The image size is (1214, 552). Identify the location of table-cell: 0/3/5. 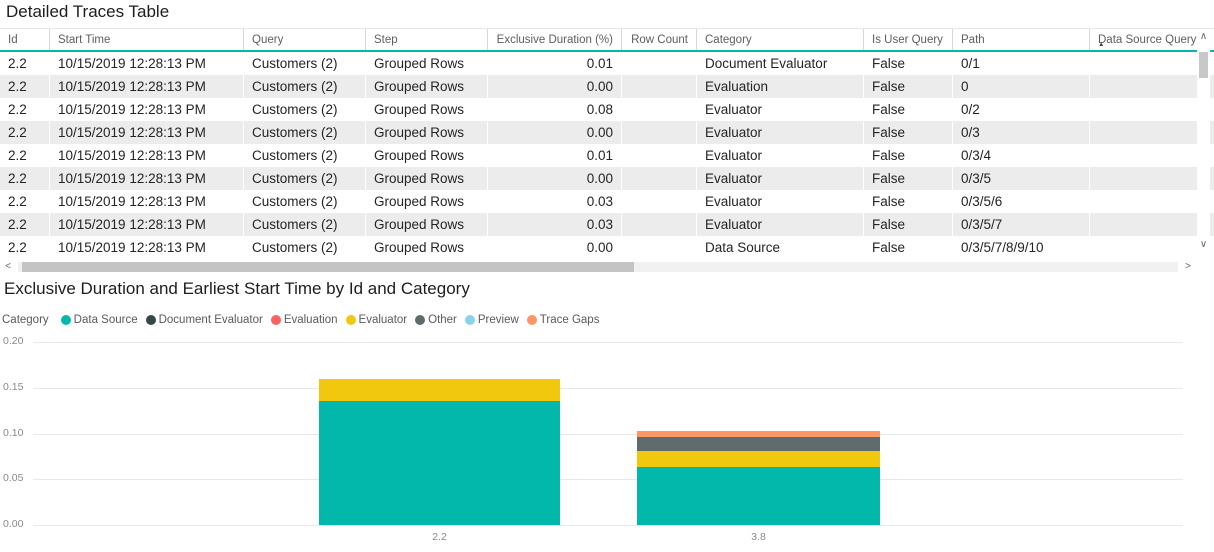
(1021, 178).